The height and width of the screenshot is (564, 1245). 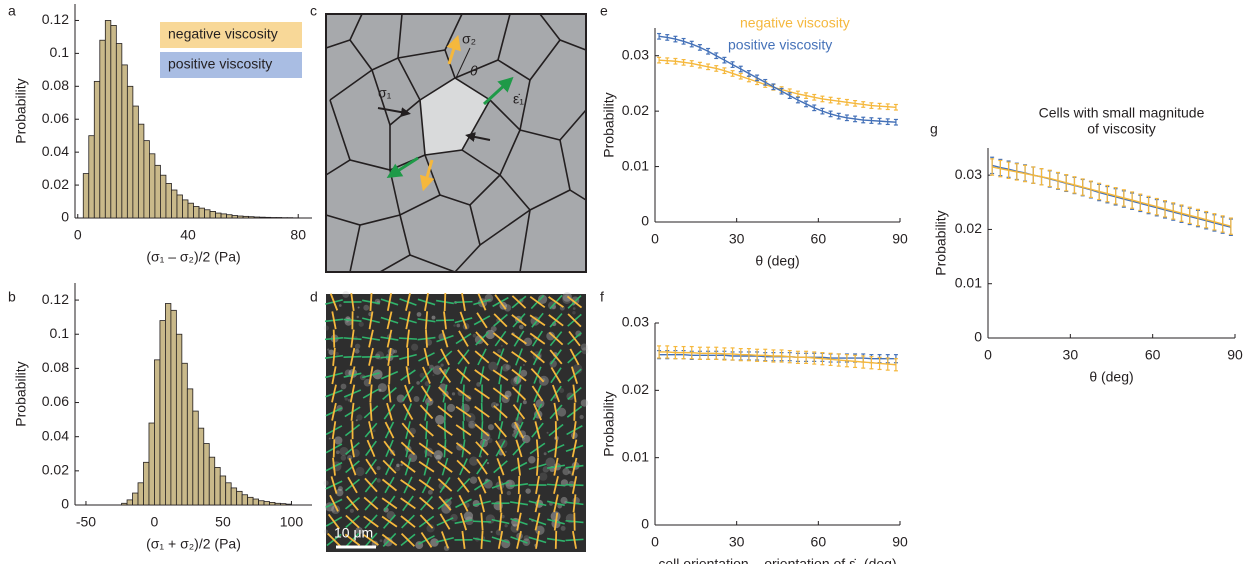 I want to click on central-cell, so click(x=455, y=116).